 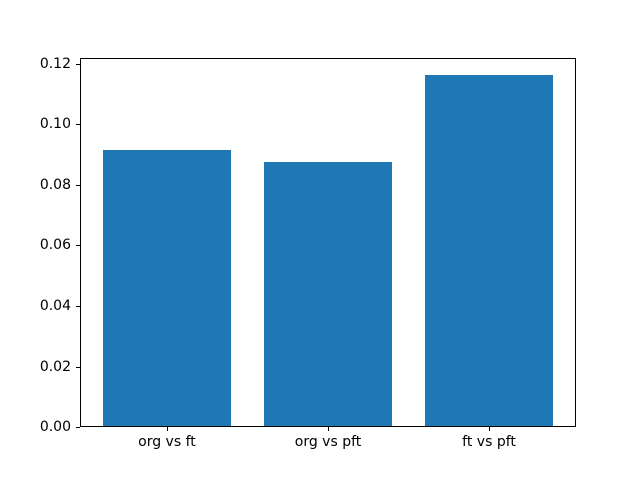 What do you see at coordinates (328, 294) in the screenshot?
I see `bar-org-vs-pft` at bounding box center [328, 294].